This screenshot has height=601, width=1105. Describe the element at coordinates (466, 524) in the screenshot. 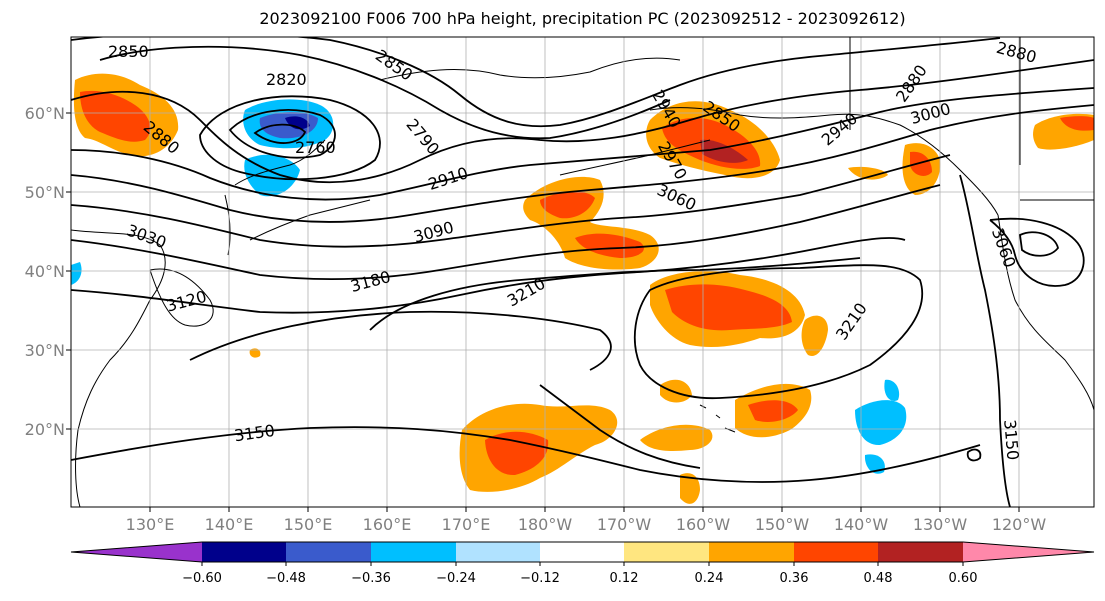

I see `lon-label: 170°E` at that location.